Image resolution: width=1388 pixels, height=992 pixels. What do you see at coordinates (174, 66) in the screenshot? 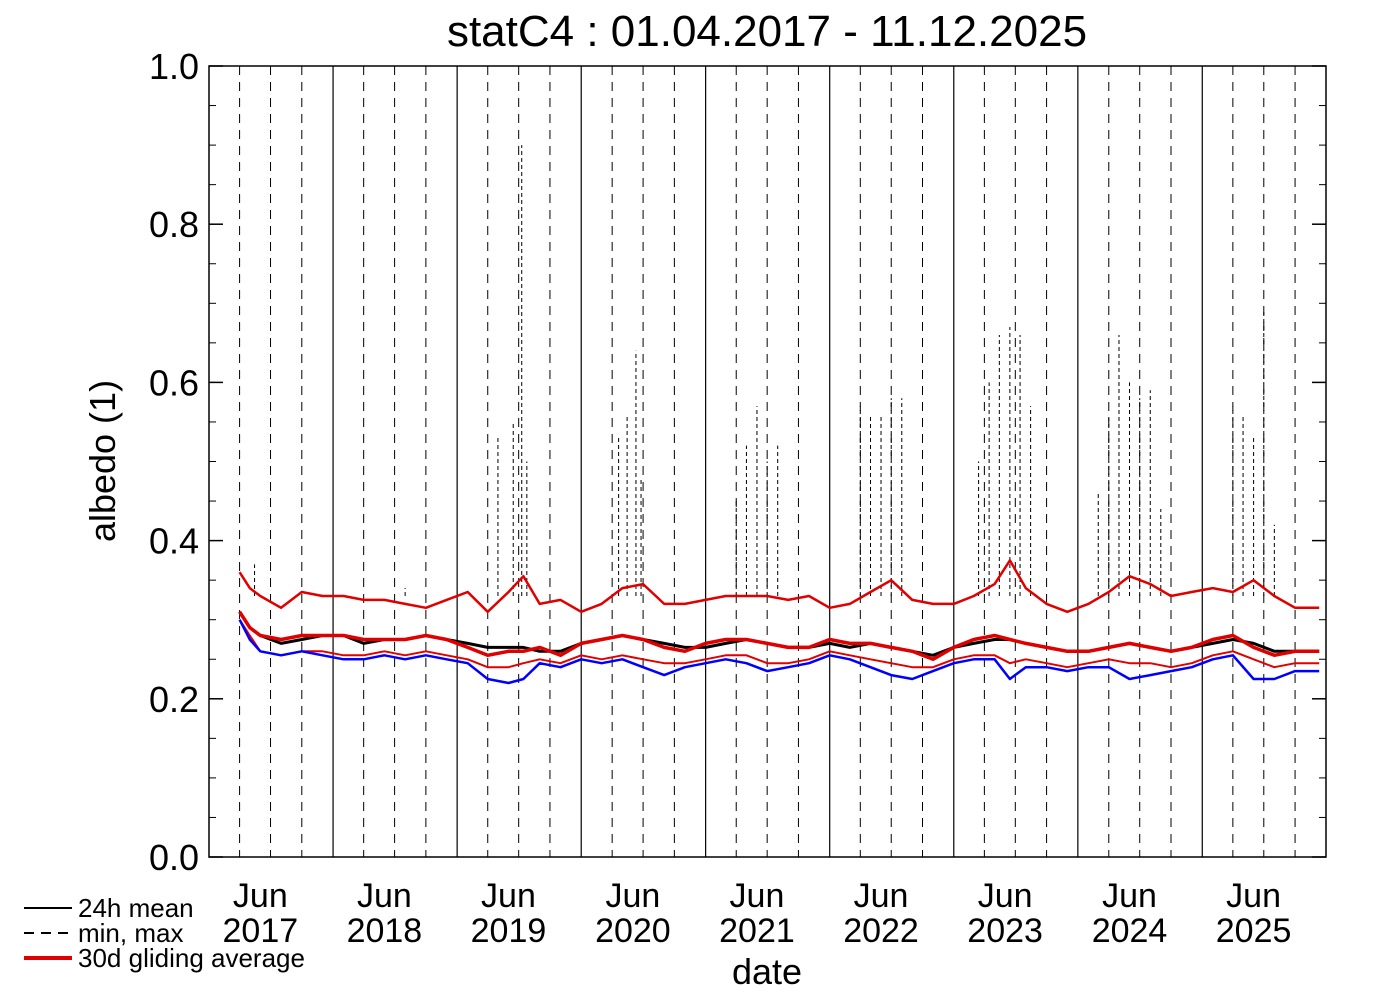
I see `y-tick-label: 1.0` at bounding box center [174, 66].